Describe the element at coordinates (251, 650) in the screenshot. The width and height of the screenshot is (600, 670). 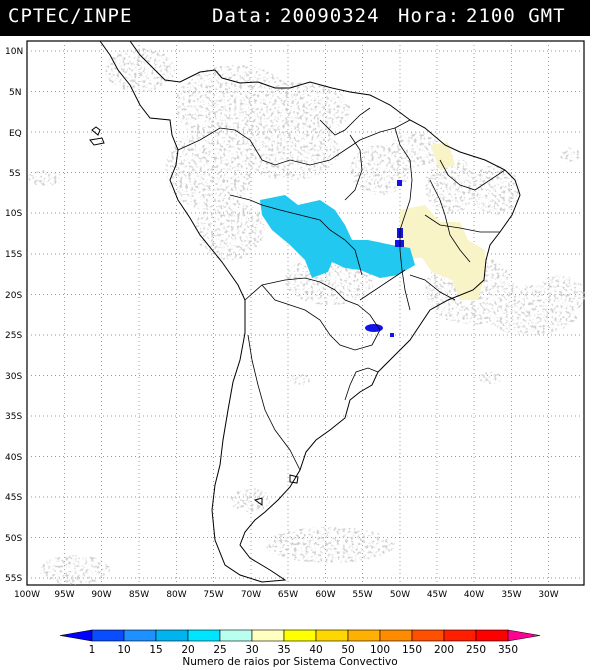
I see `color-scale-level: 30` at that location.